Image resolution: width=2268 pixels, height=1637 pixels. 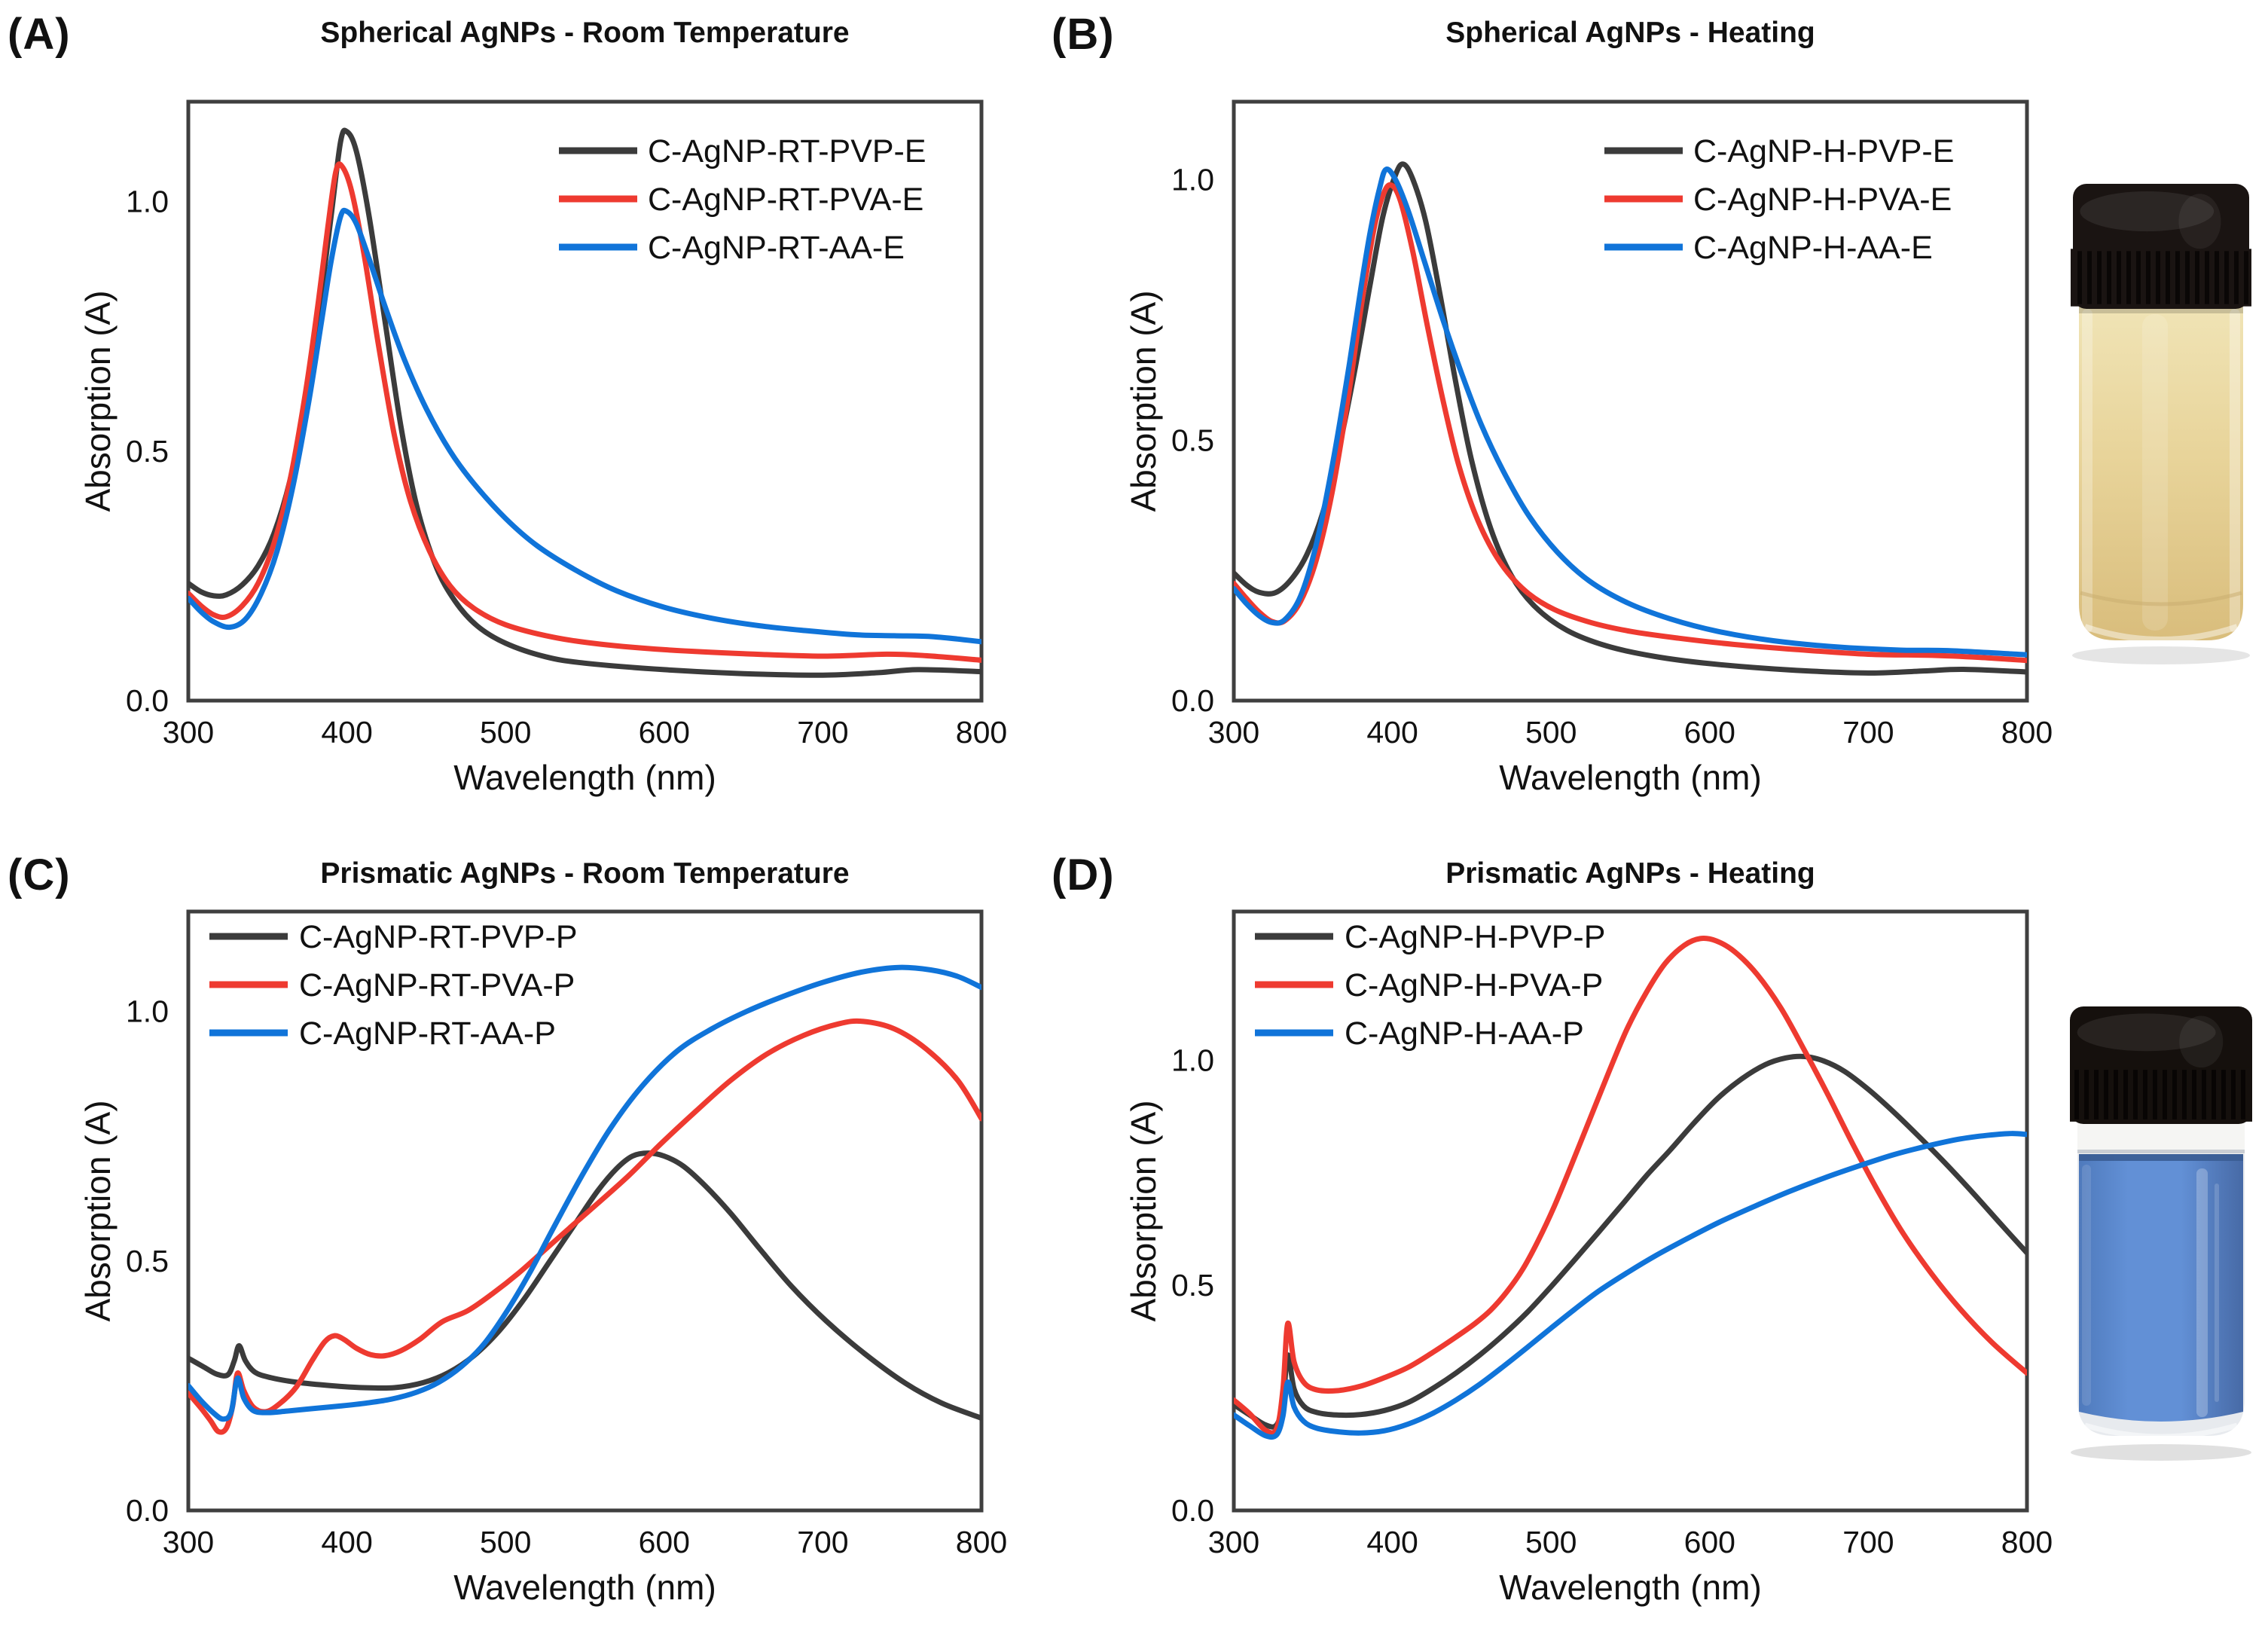 I want to click on legend-label-C-AgNP-RT-PVP-P: C-AgNP-RT-PVP-P, so click(x=439, y=937).